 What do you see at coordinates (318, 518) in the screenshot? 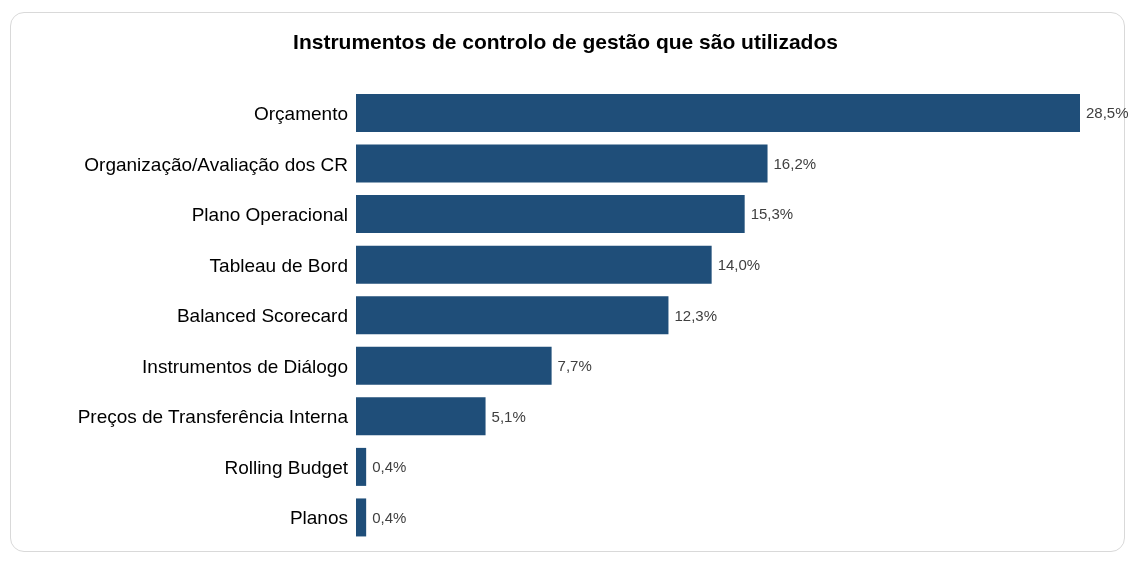
I see `y-tick-label: Planos` at bounding box center [318, 518].